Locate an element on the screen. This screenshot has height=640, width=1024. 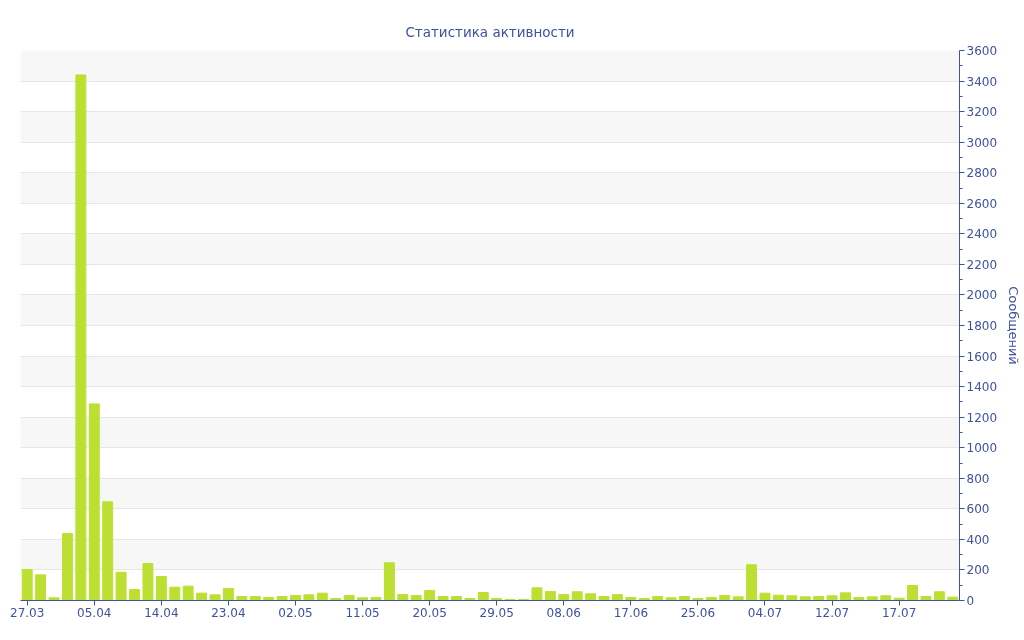
y-tick-label: 1400 is located at coordinates (982, 387).